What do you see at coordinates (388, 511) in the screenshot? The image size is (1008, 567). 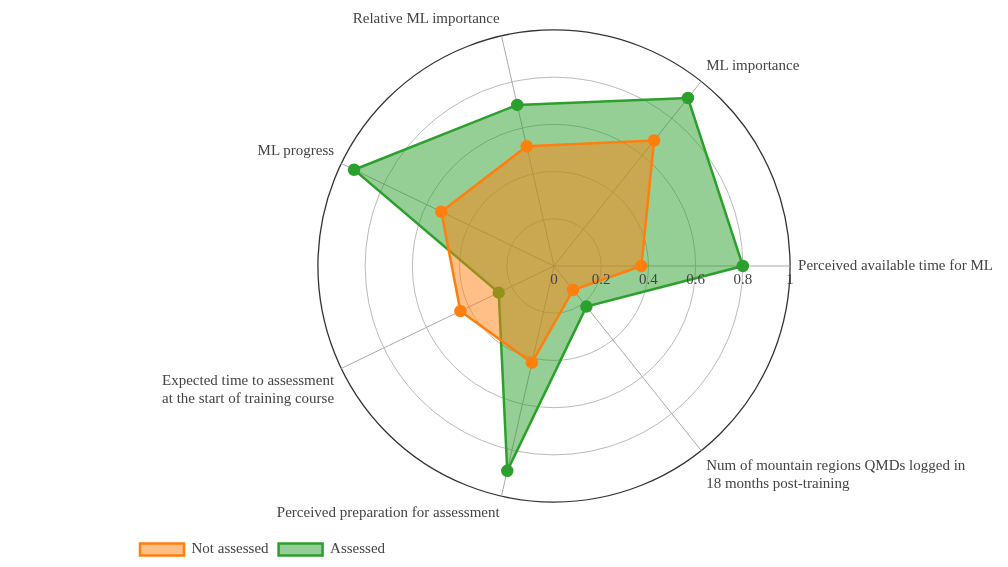 I see `spoke-label: Perceived preparation for assessment` at bounding box center [388, 511].